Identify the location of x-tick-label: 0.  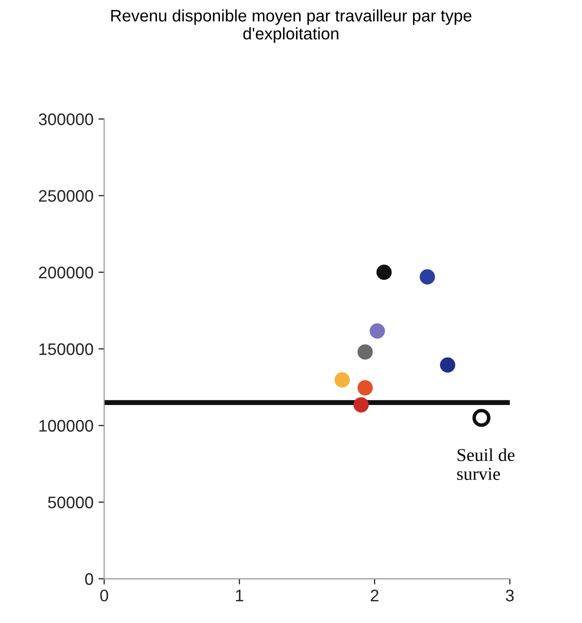
(104, 596).